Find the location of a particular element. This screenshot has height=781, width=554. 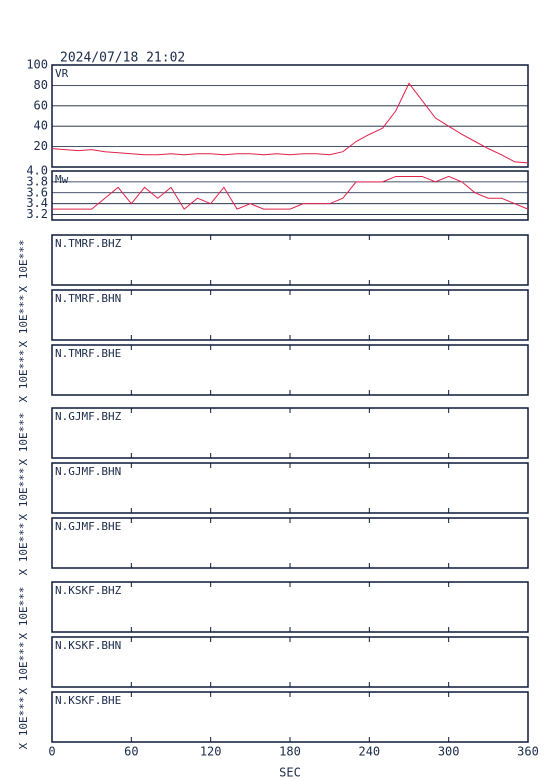

x-tick-label: 0 is located at coordinates (51, 752).